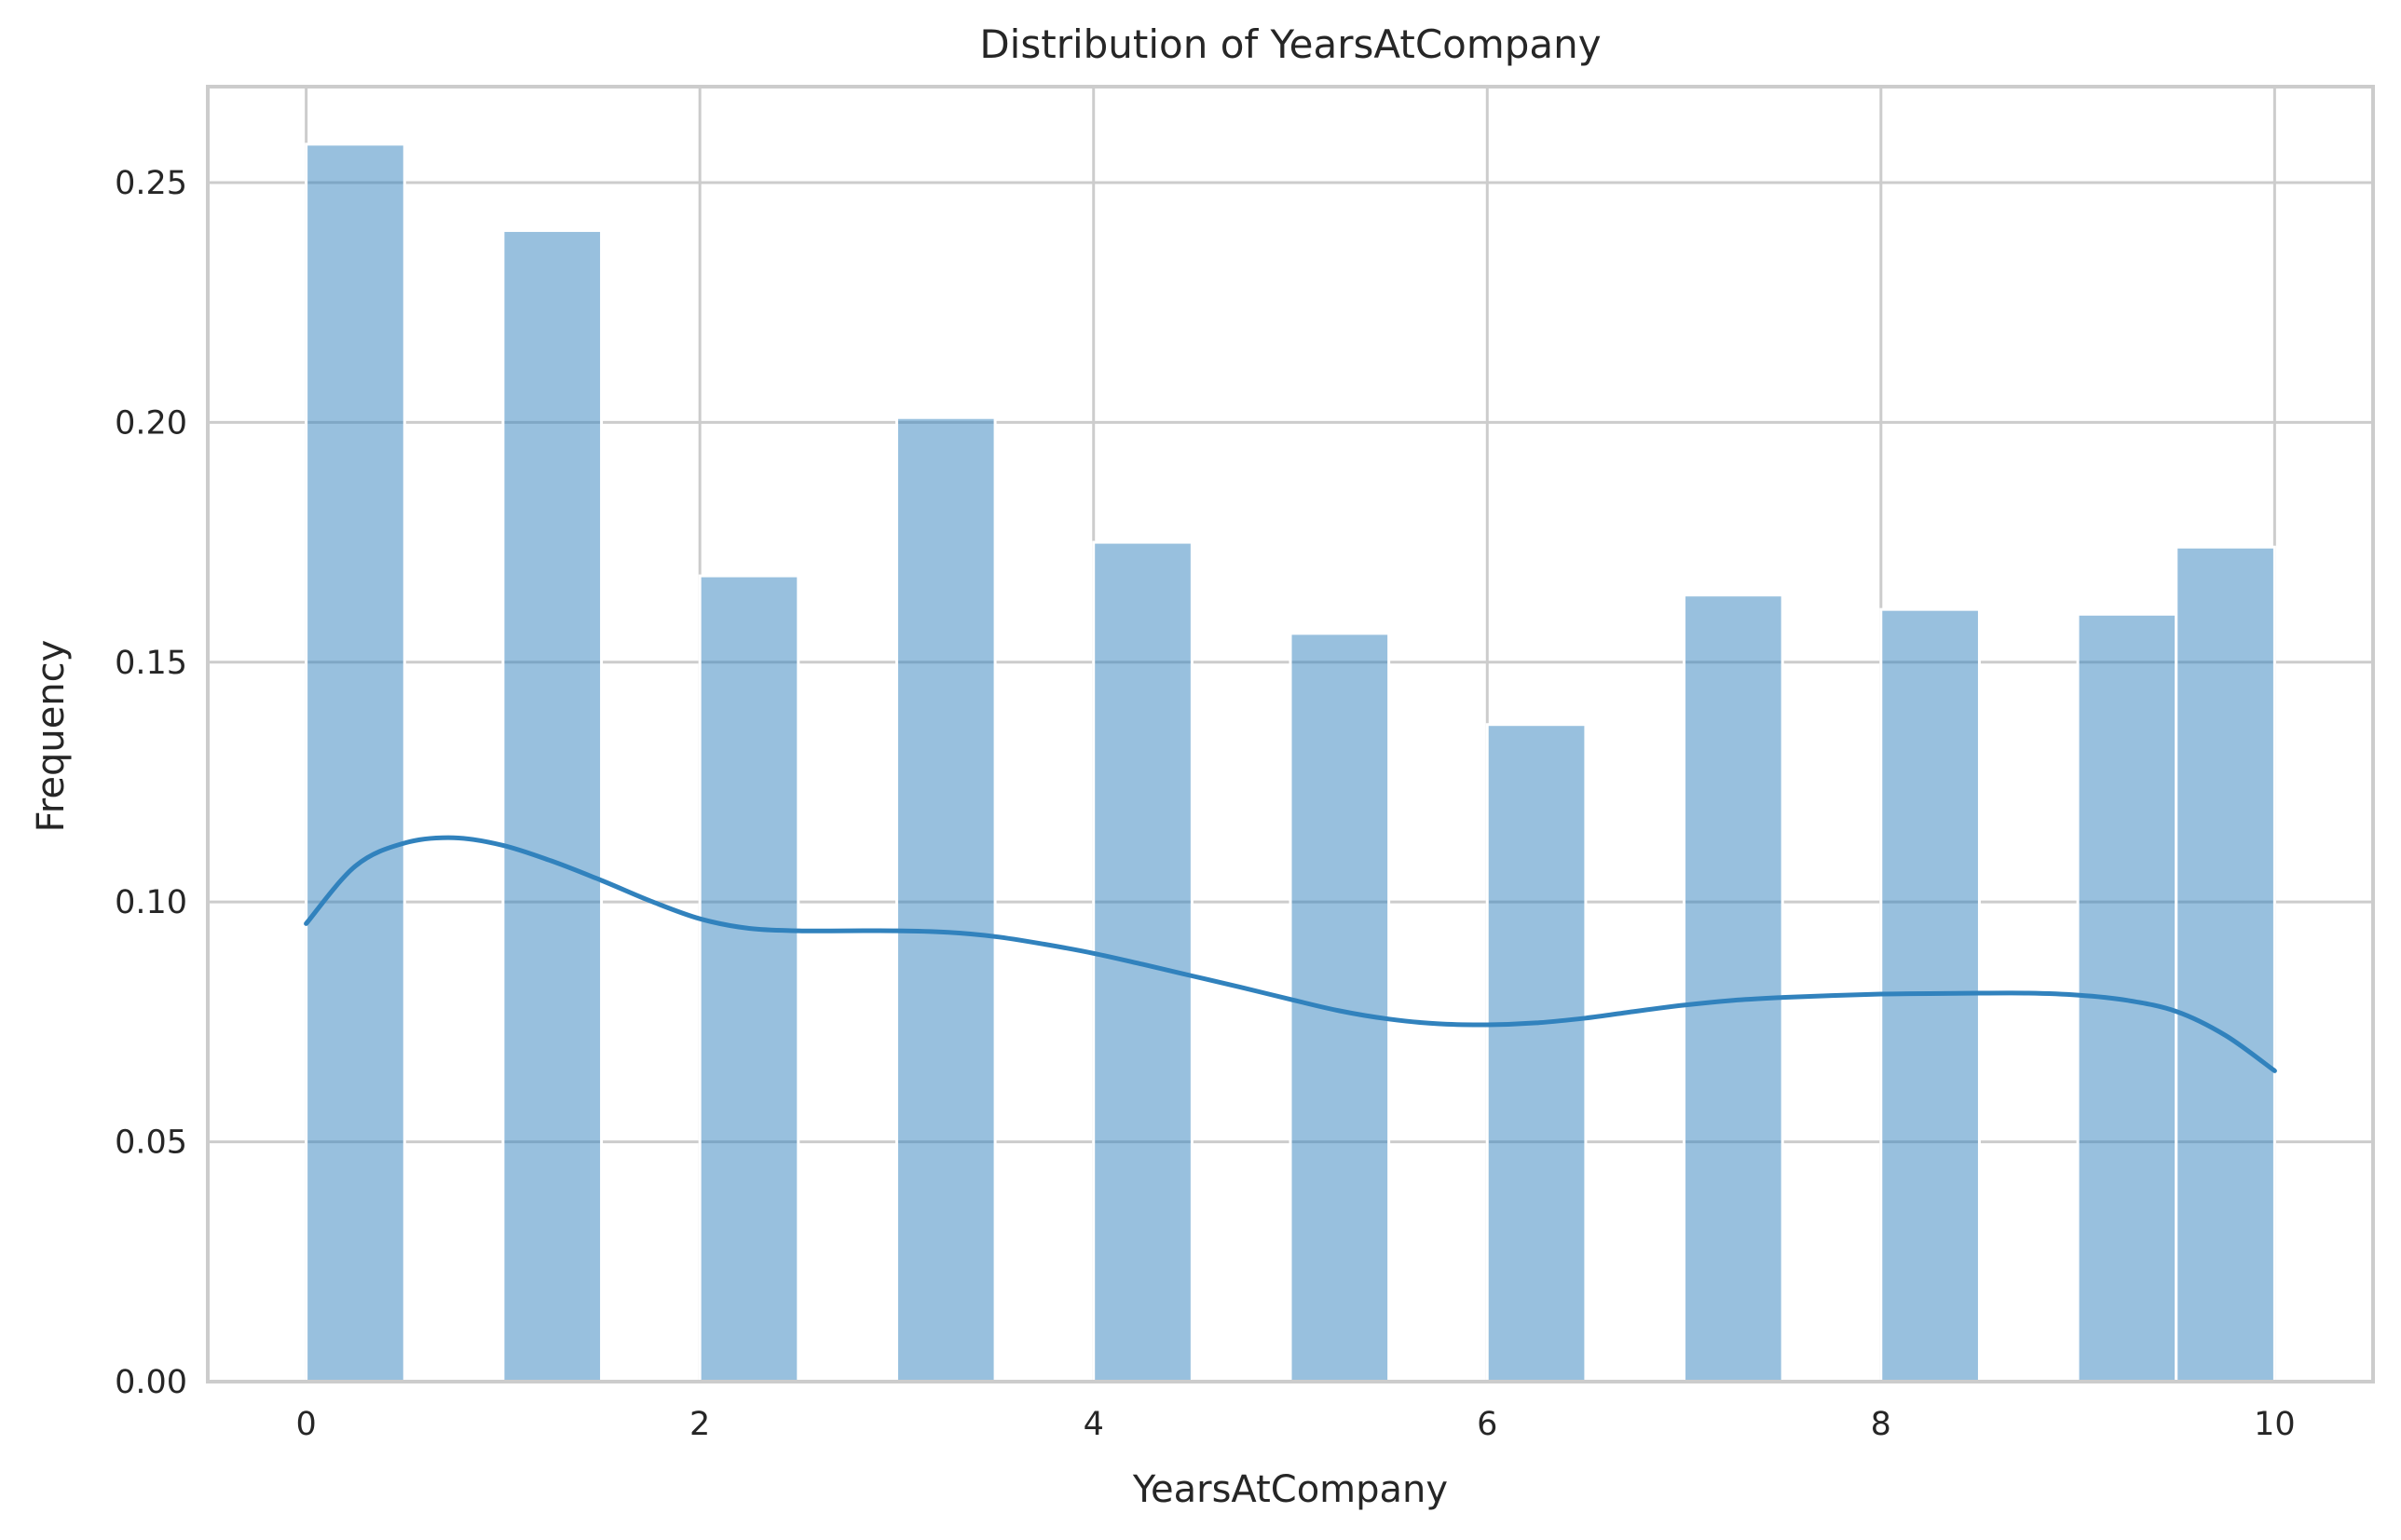 This screenshot has height=1540, width=2401. I want to click on y-tick-label: 0.05, so click(151, 1143).